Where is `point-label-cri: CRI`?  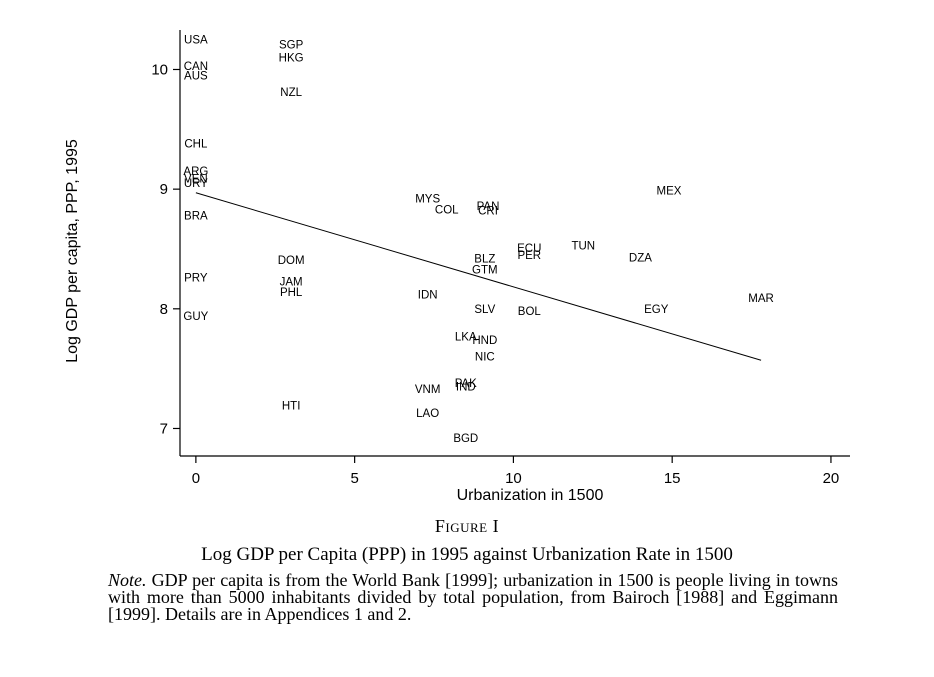
point-label-cri: CRI is located at coordinates (488, 212).